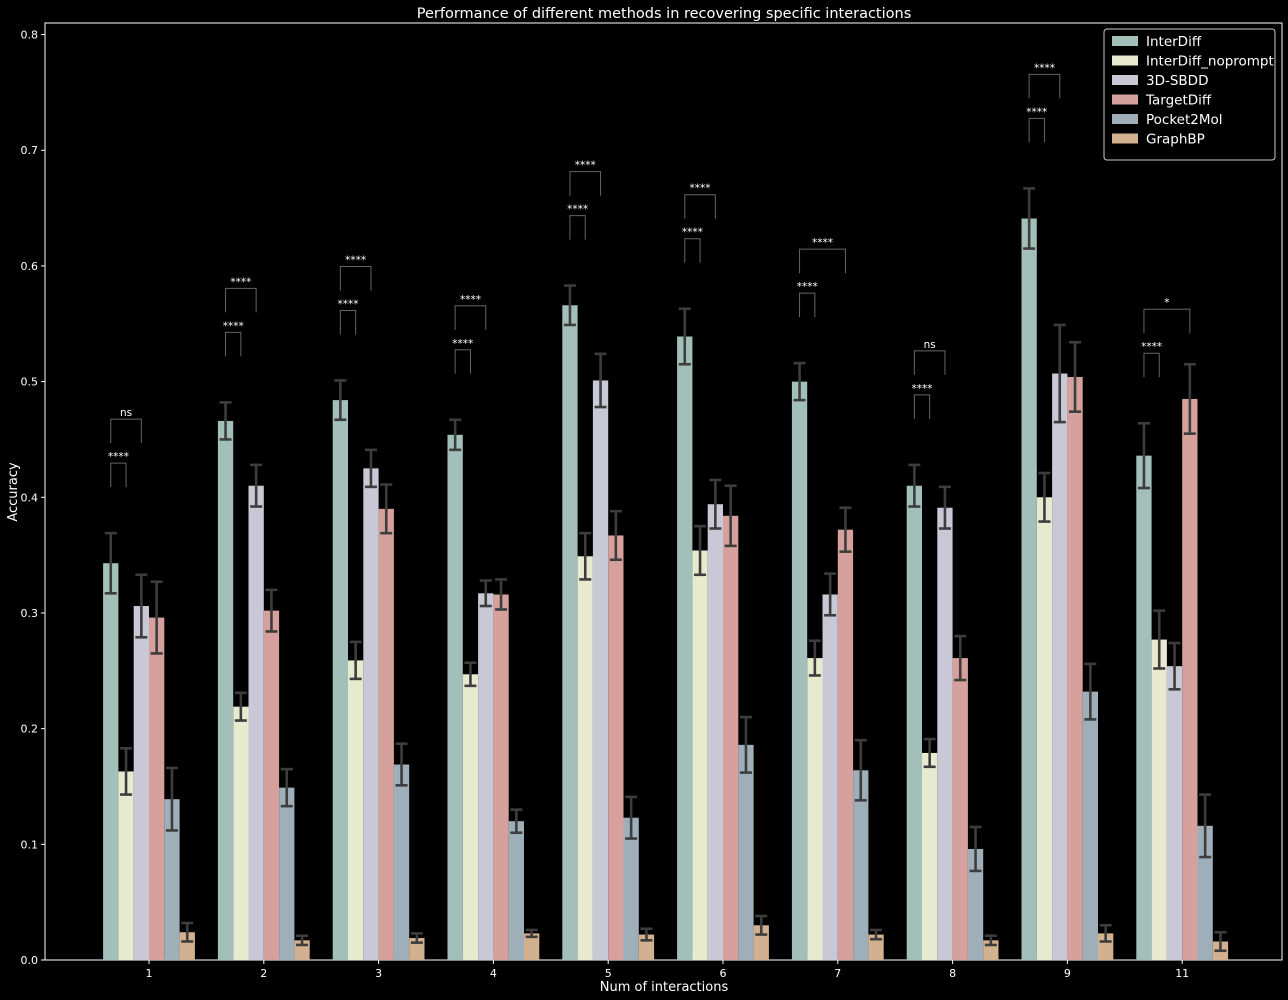 The width and height of the screenshot is (1288, 1000). Describe the element at coordinates (30, 266) in the screenshot. I see `y-tick-label: 0.6` at that location.